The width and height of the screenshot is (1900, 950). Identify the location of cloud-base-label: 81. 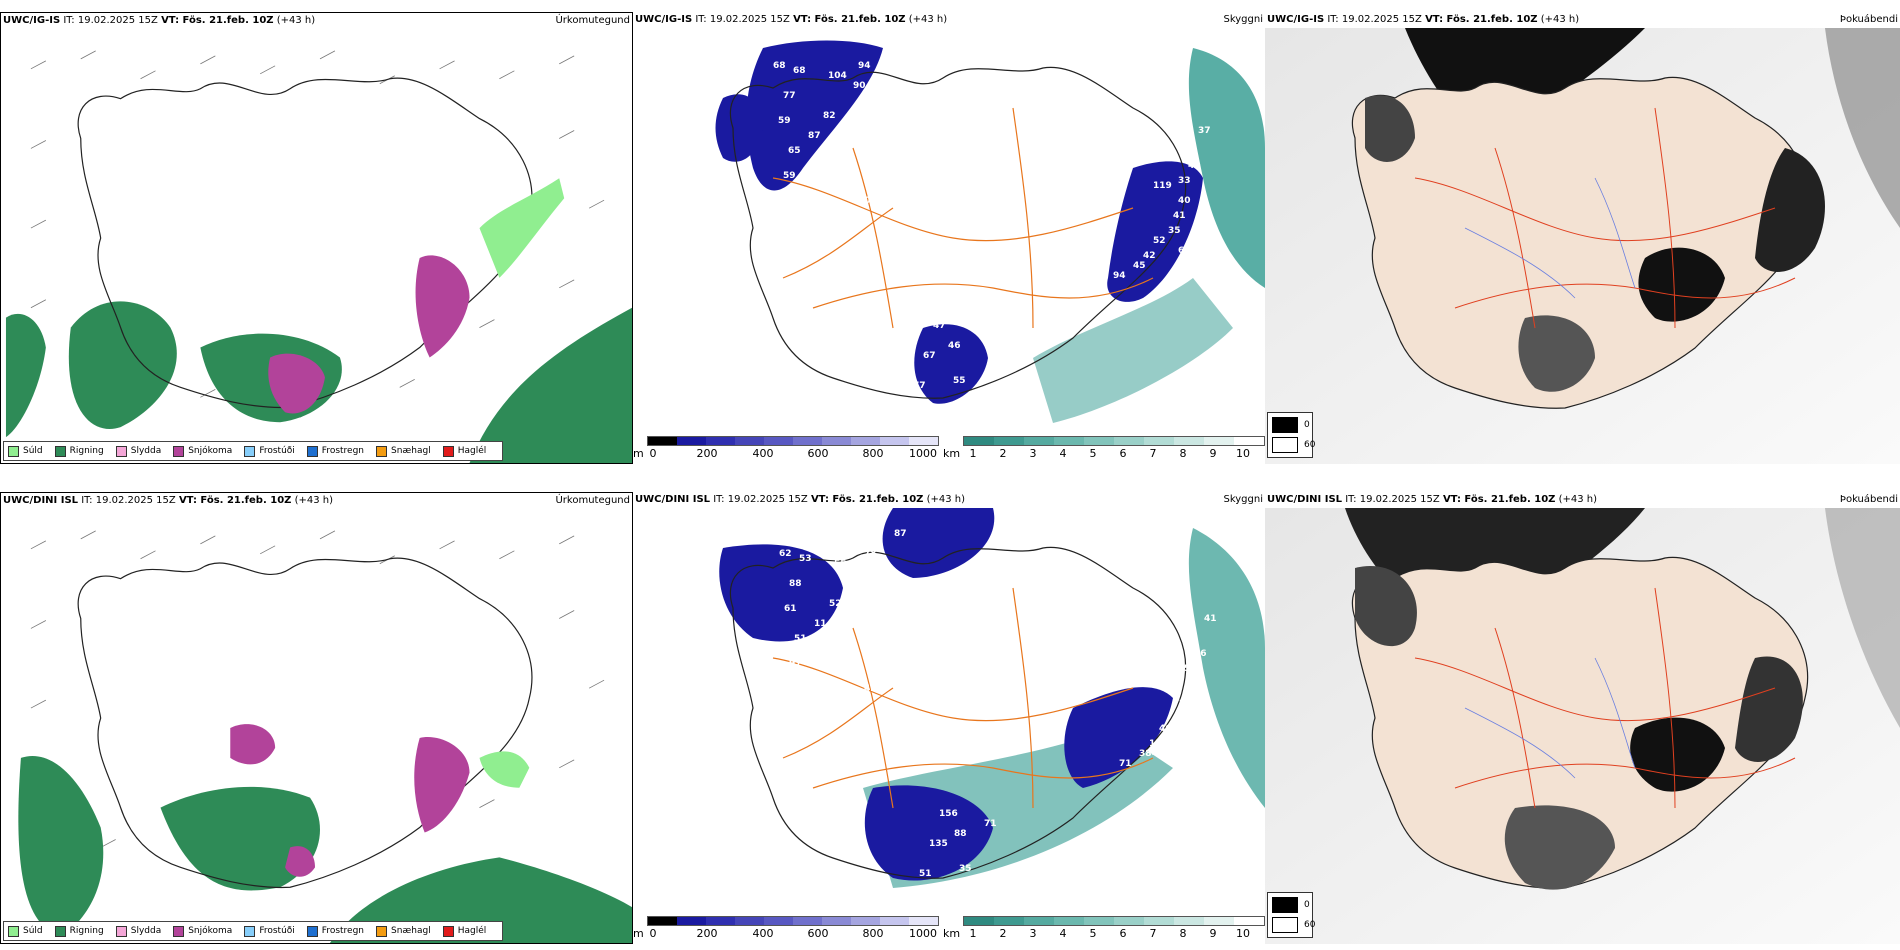
(1165, 674).